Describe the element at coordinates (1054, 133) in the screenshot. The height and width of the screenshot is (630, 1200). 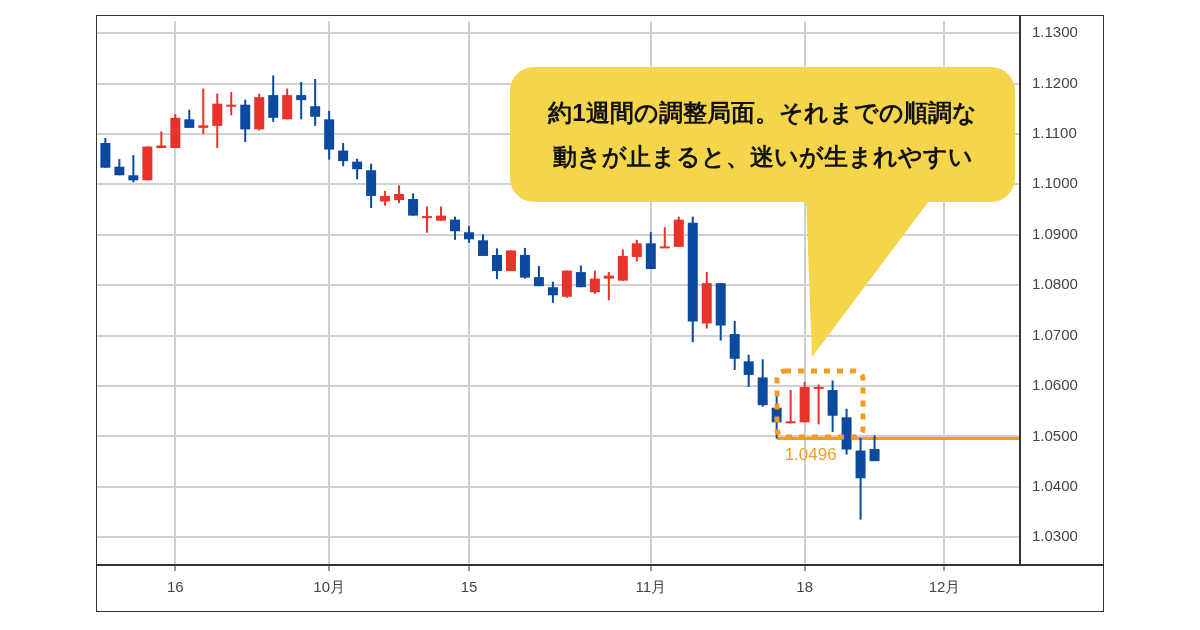
I see `y-tick-label: 1.1100` at that location.